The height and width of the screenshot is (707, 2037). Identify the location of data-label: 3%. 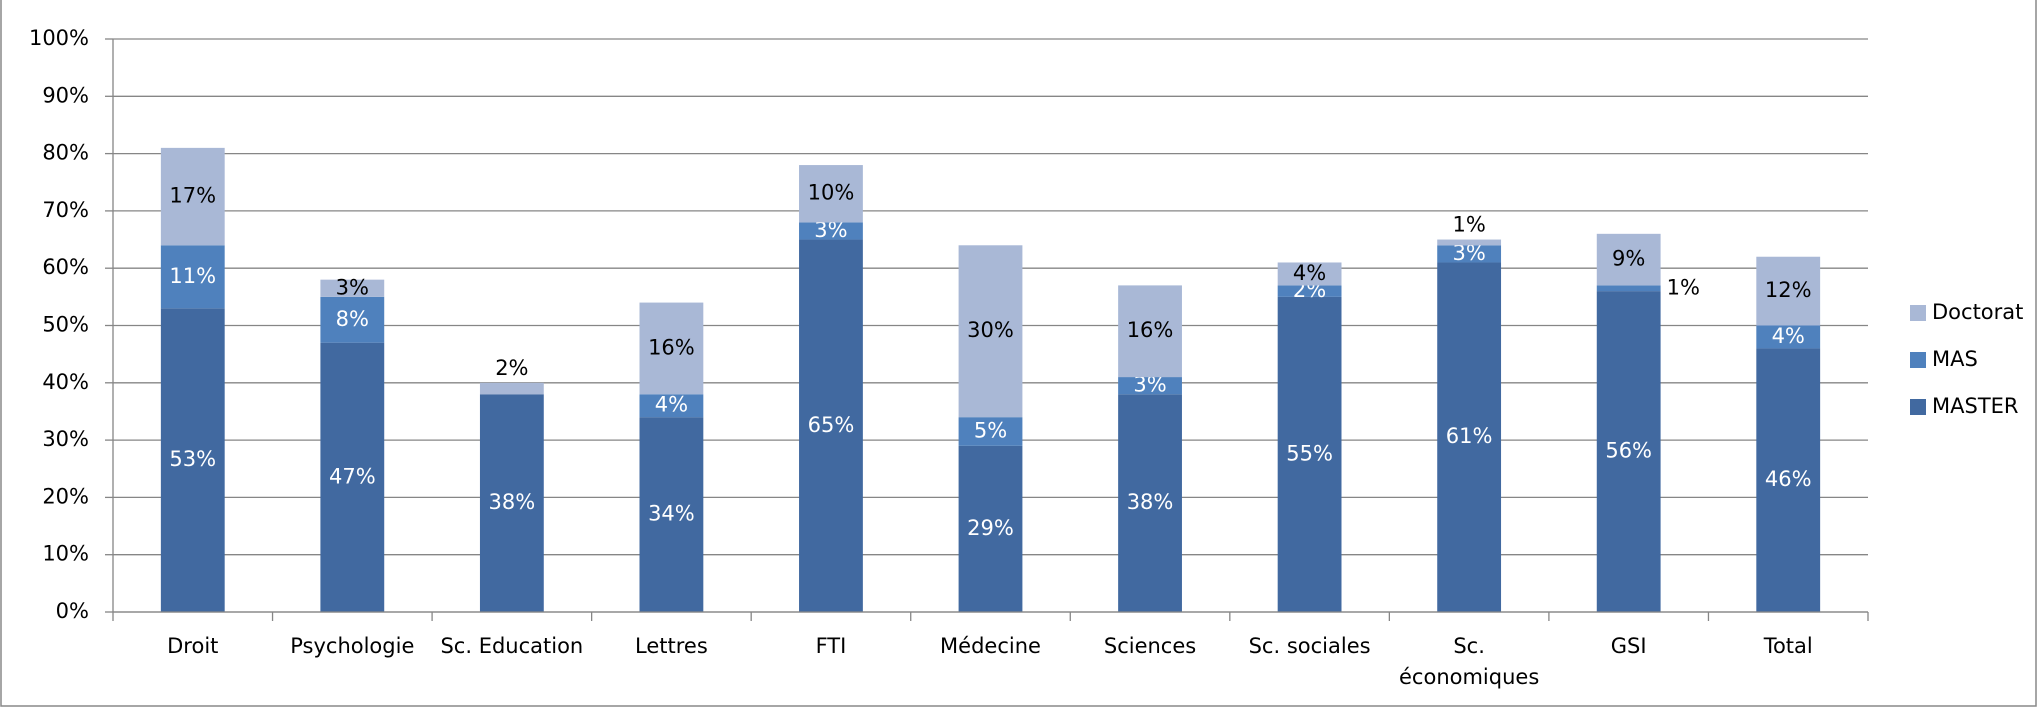
(352, 287).